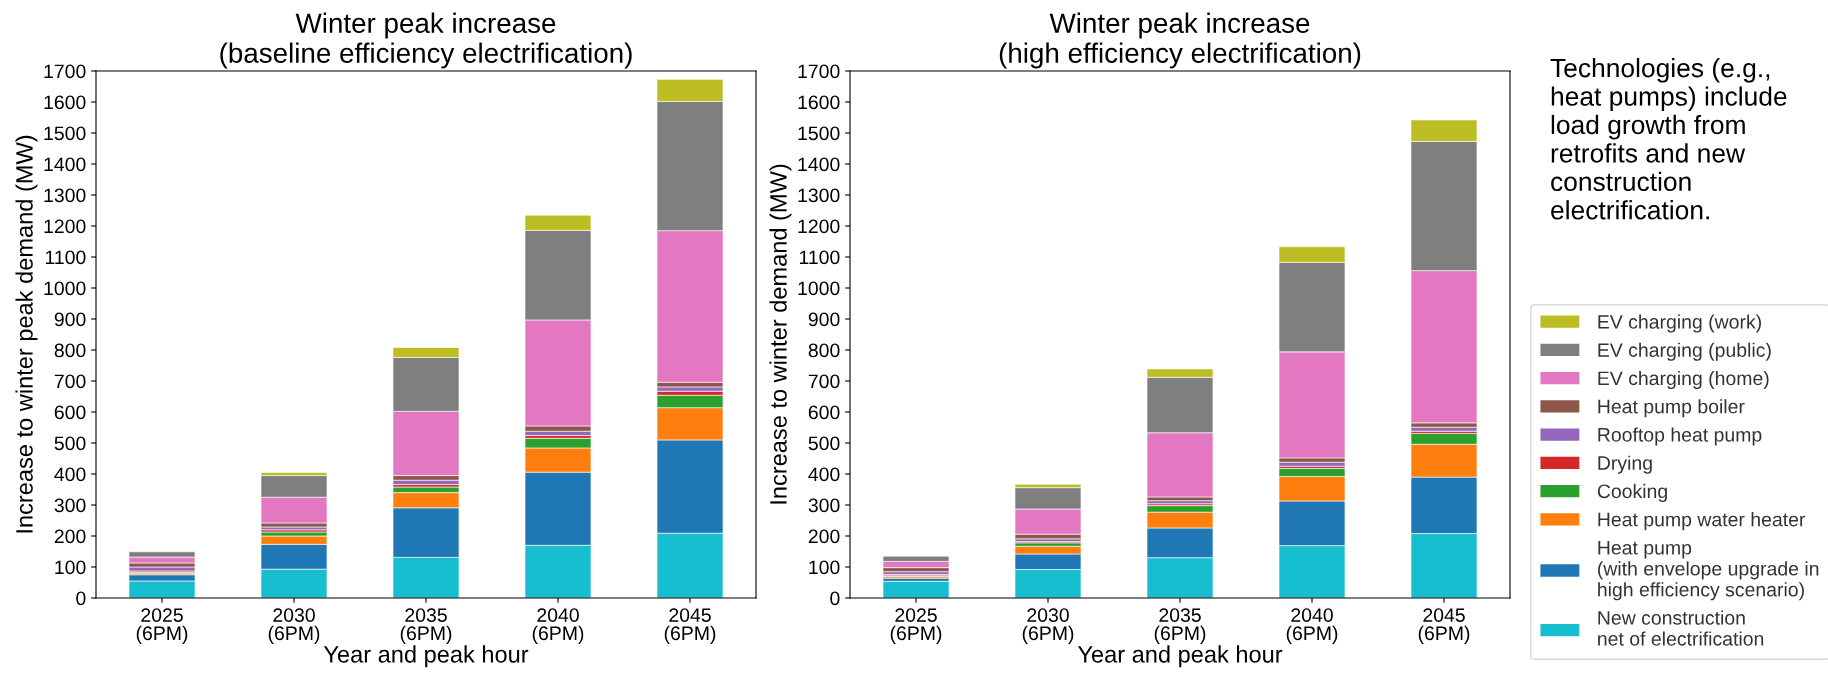  Describe the element at coordinates (1679, 323) in the screenshot. I see `legend-label: EV charging (work)` at that location.